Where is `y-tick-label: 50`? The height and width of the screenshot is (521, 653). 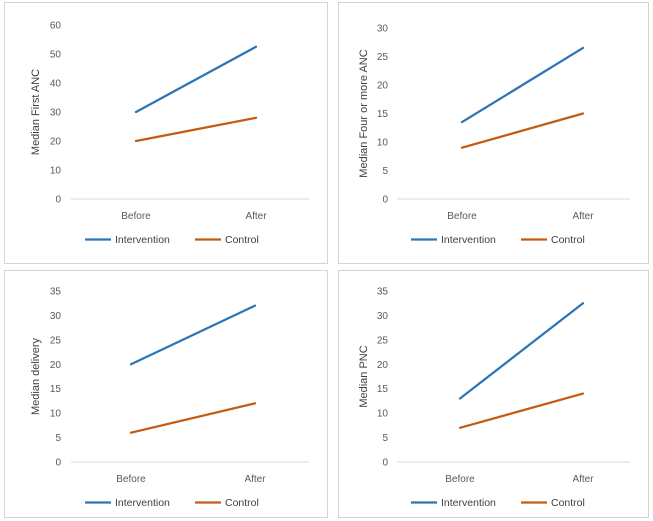 y-tick-label: 50 is located at coordinates (56, 55).